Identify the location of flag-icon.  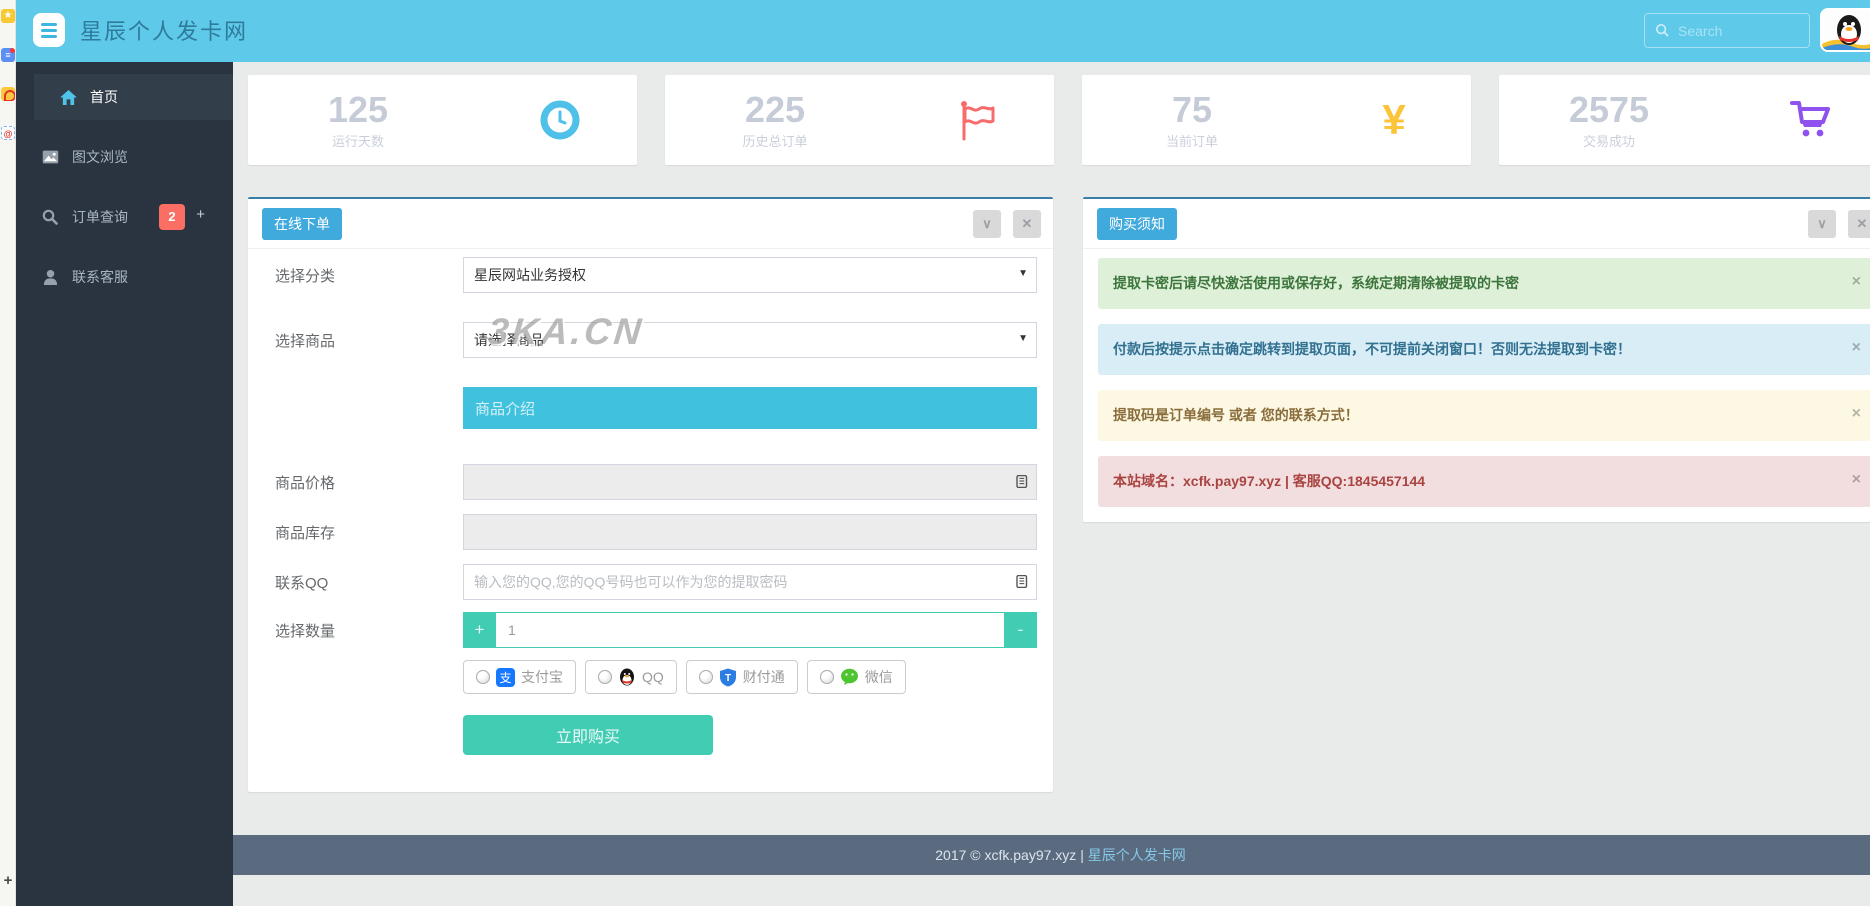
(977, 120).